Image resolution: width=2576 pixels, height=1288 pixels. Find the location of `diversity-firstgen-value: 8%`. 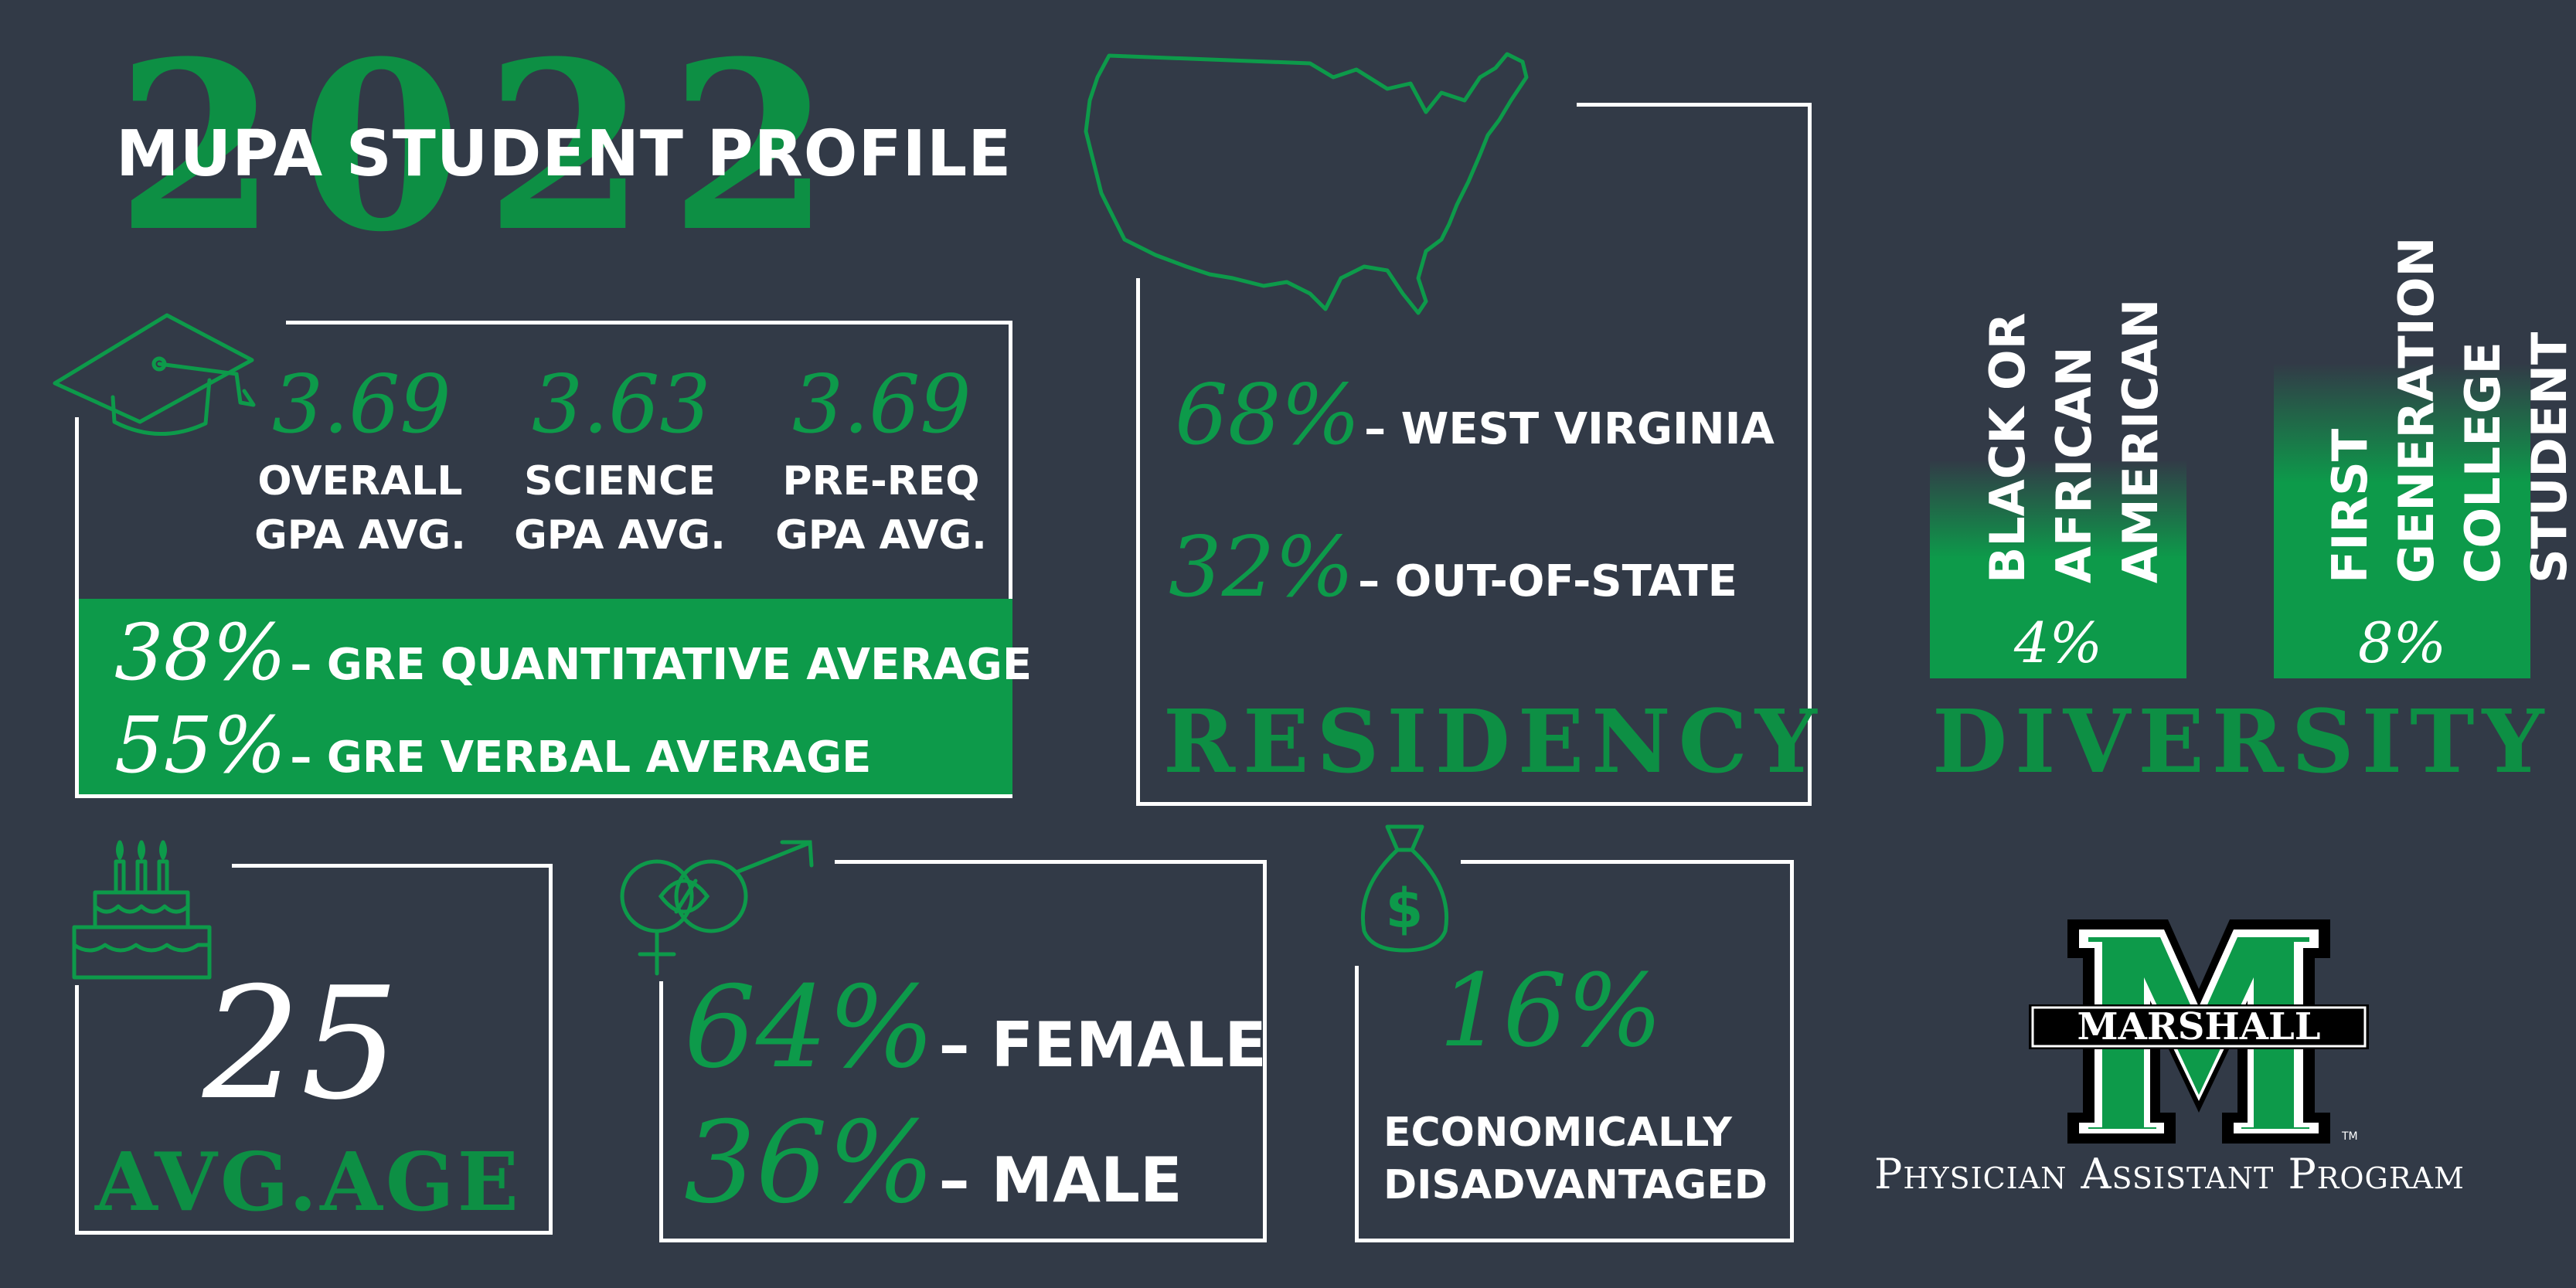

diversity-firstgen-value: 8% is located at coordinates (2402, 642).